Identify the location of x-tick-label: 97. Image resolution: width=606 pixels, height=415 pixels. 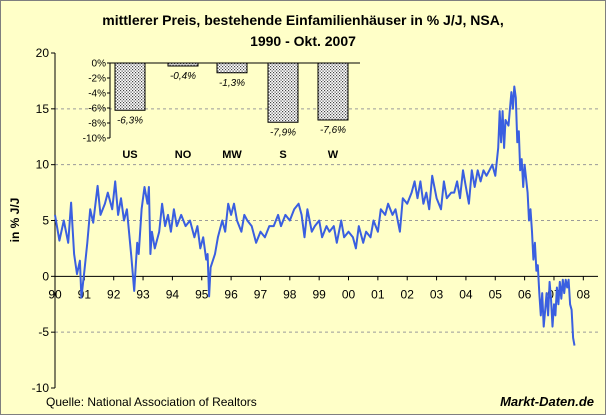
(261, 294).